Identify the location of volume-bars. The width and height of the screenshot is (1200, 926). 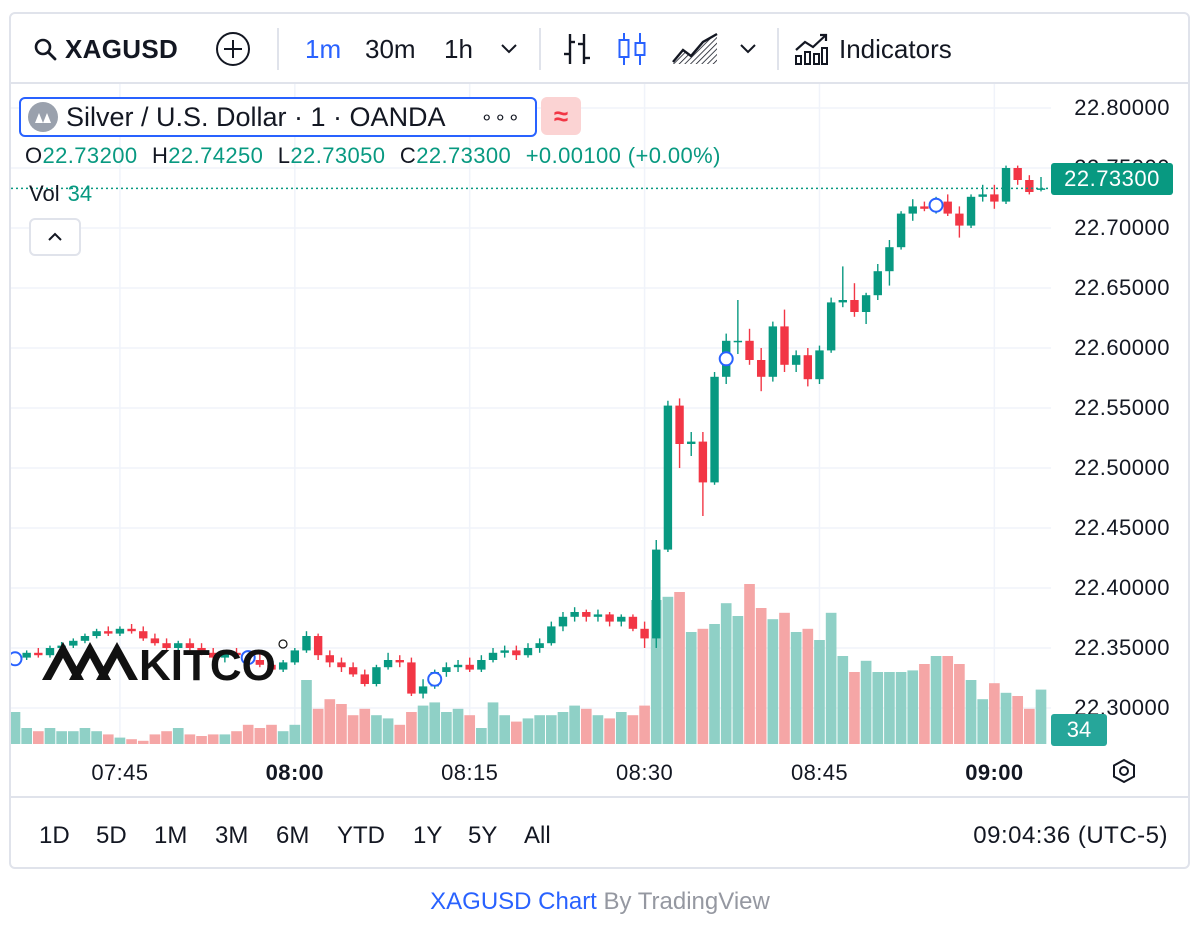
(529, 664).